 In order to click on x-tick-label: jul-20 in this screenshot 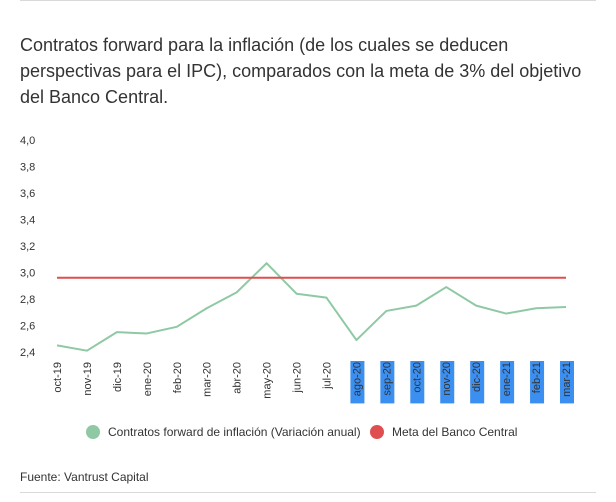, I will do `click(327, 376)`.